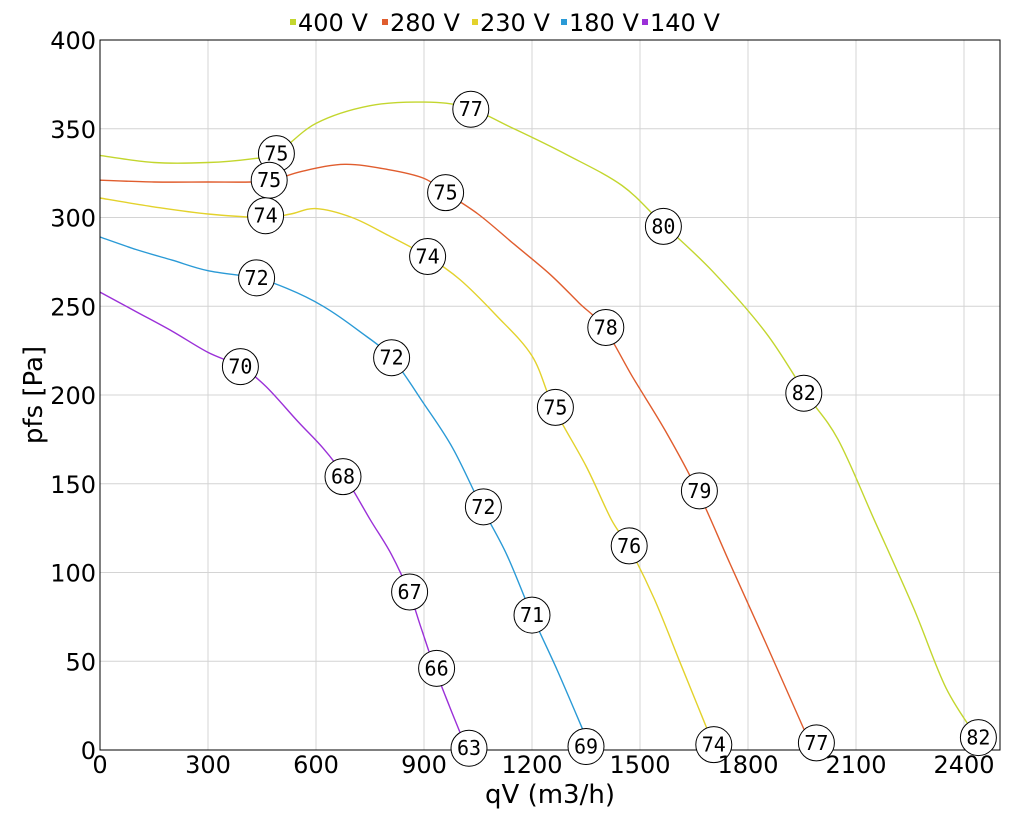 The image size is (1020, 820). Describe the element at coordinates (639, 765) in the screenshot. I see `x-tick-label: 1500` at that location.